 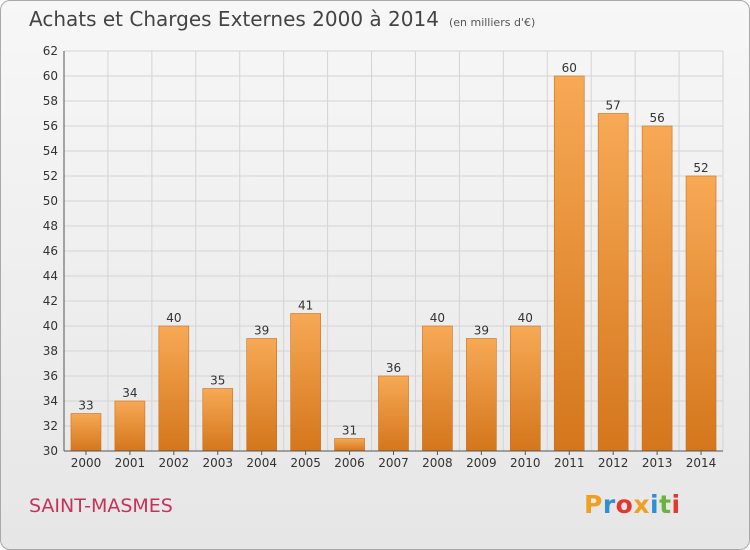 I want to click on proxiti-logo: Proxiti, so click(x=632, y=504).